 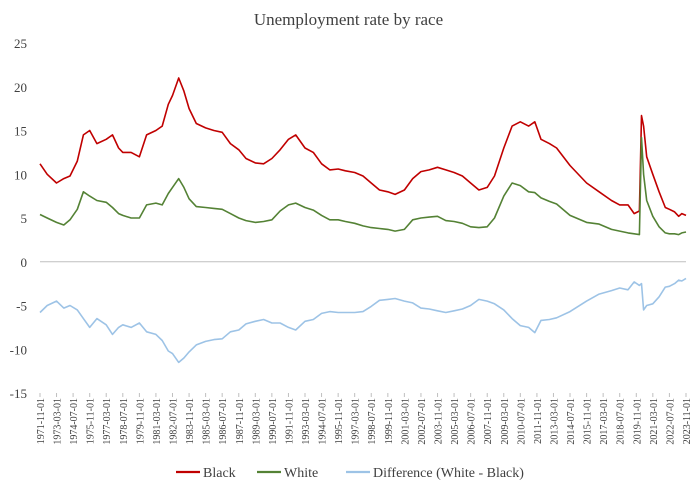 I want to click on x-tick-label: 2017-03-01, so click(x=604, y=421).